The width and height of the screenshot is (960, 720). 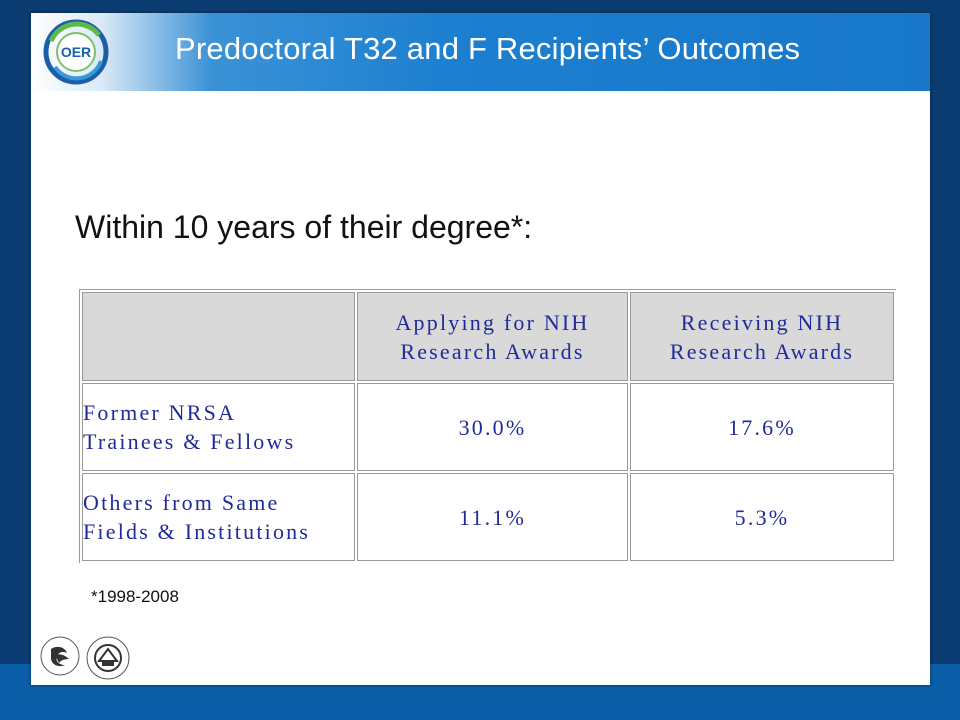 I want to click on row-header-former-nrsa: Former NRSA Trainees & Fellows, so click(x=218, y=427).